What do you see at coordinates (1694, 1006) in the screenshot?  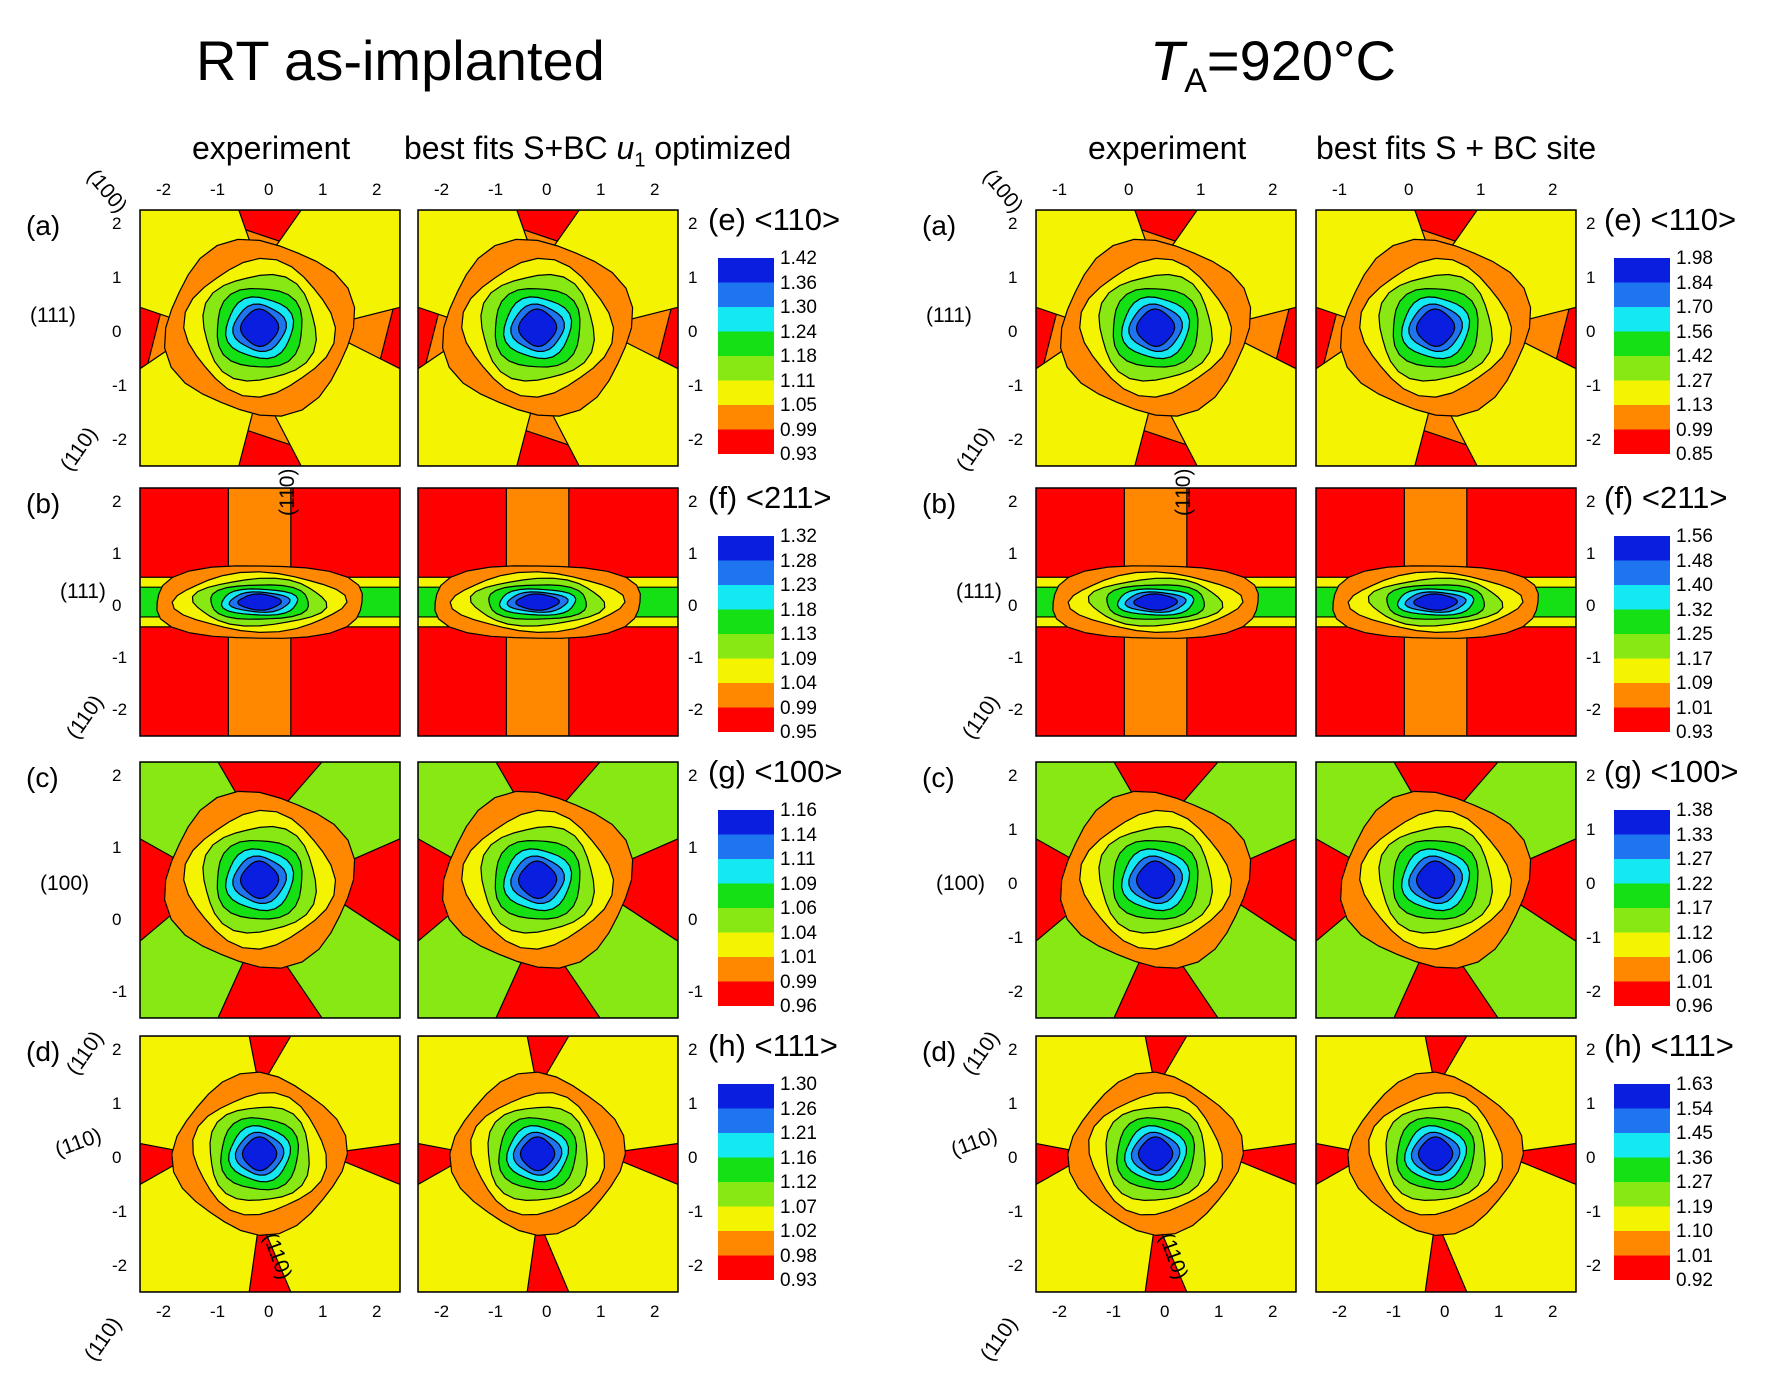 I see `legend-value: 0.96` at bounding box center [1694, 1006].